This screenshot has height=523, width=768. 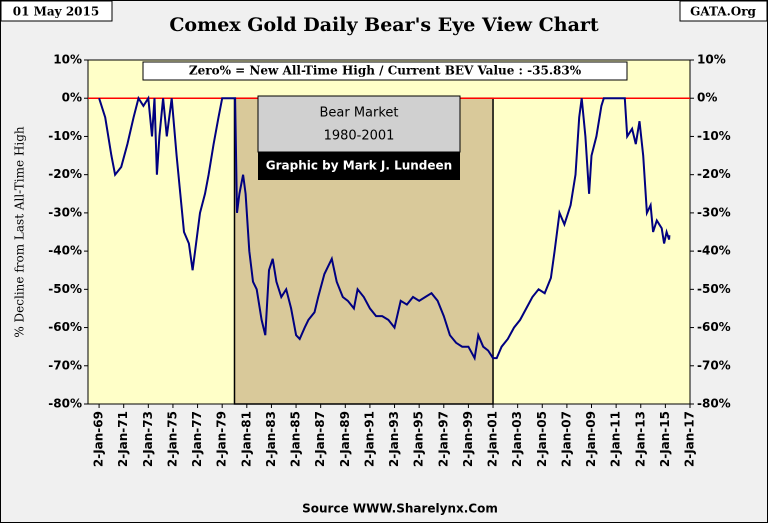 I want to click on y2-tick-label: -30%, so click(x=714, y=212).